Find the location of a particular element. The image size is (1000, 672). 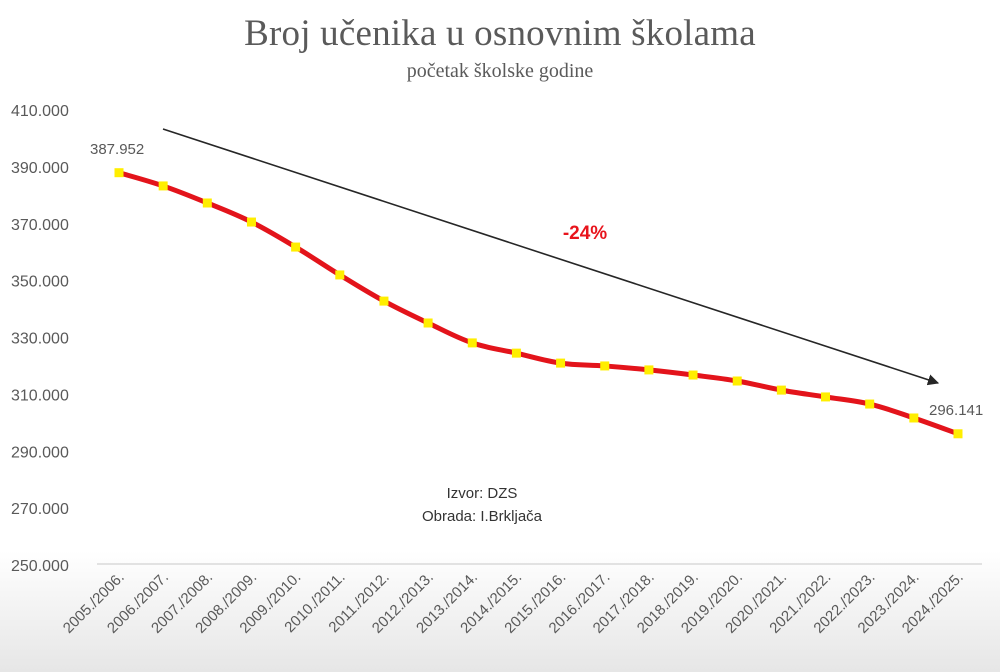

y-tick-label: 370.000 is located at coordinates (40, 225).